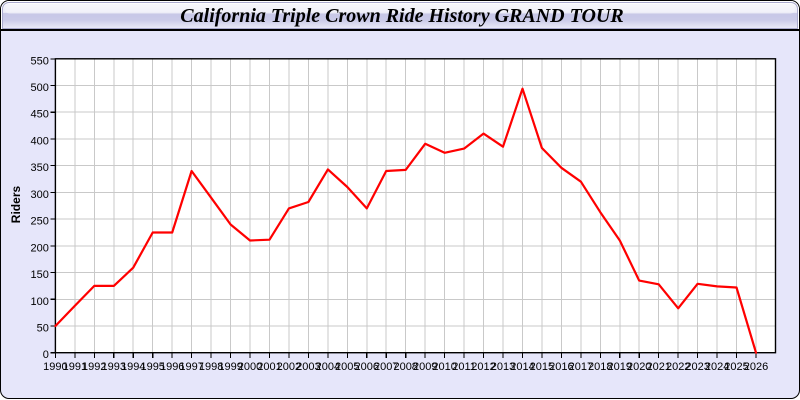 This screenshot has width=800, height=400. I want to click on svg-text: 2012, so click(483, 367).